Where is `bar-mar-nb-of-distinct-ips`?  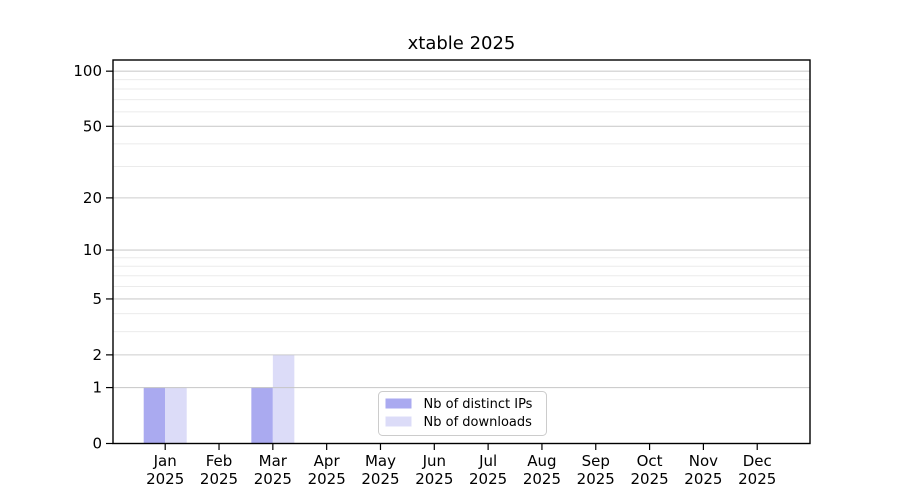 bar-mar-nb-of-distinct-ips is located at coordinates (262, 415).